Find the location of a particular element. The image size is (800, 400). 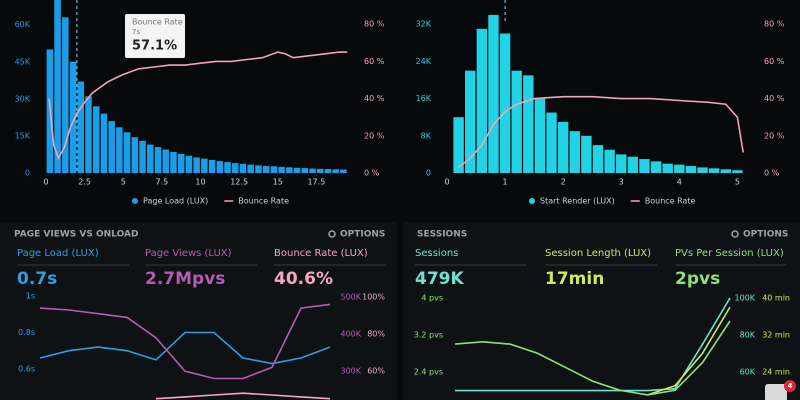

metric-value: 40.6% is located at coordinates (303, 279).